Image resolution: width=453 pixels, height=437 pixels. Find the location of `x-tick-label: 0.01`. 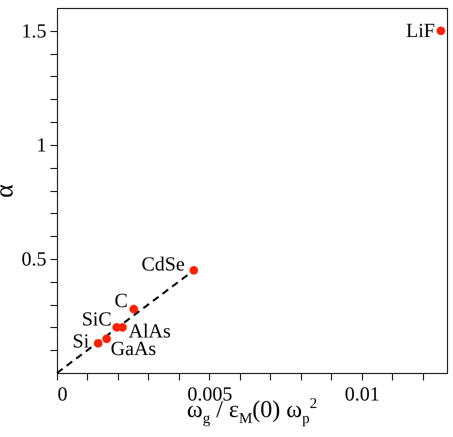

x-tick-label: 0.01 is located at coordinates (362, 395).